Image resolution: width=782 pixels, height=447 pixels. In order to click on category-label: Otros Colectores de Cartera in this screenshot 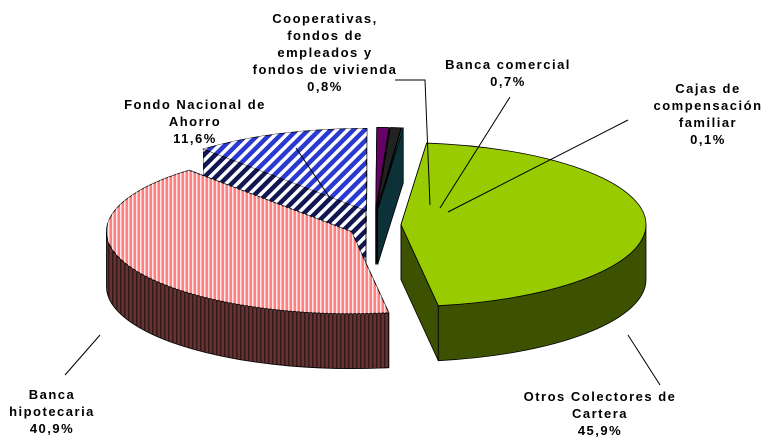, I will do `click(600, 405)`.